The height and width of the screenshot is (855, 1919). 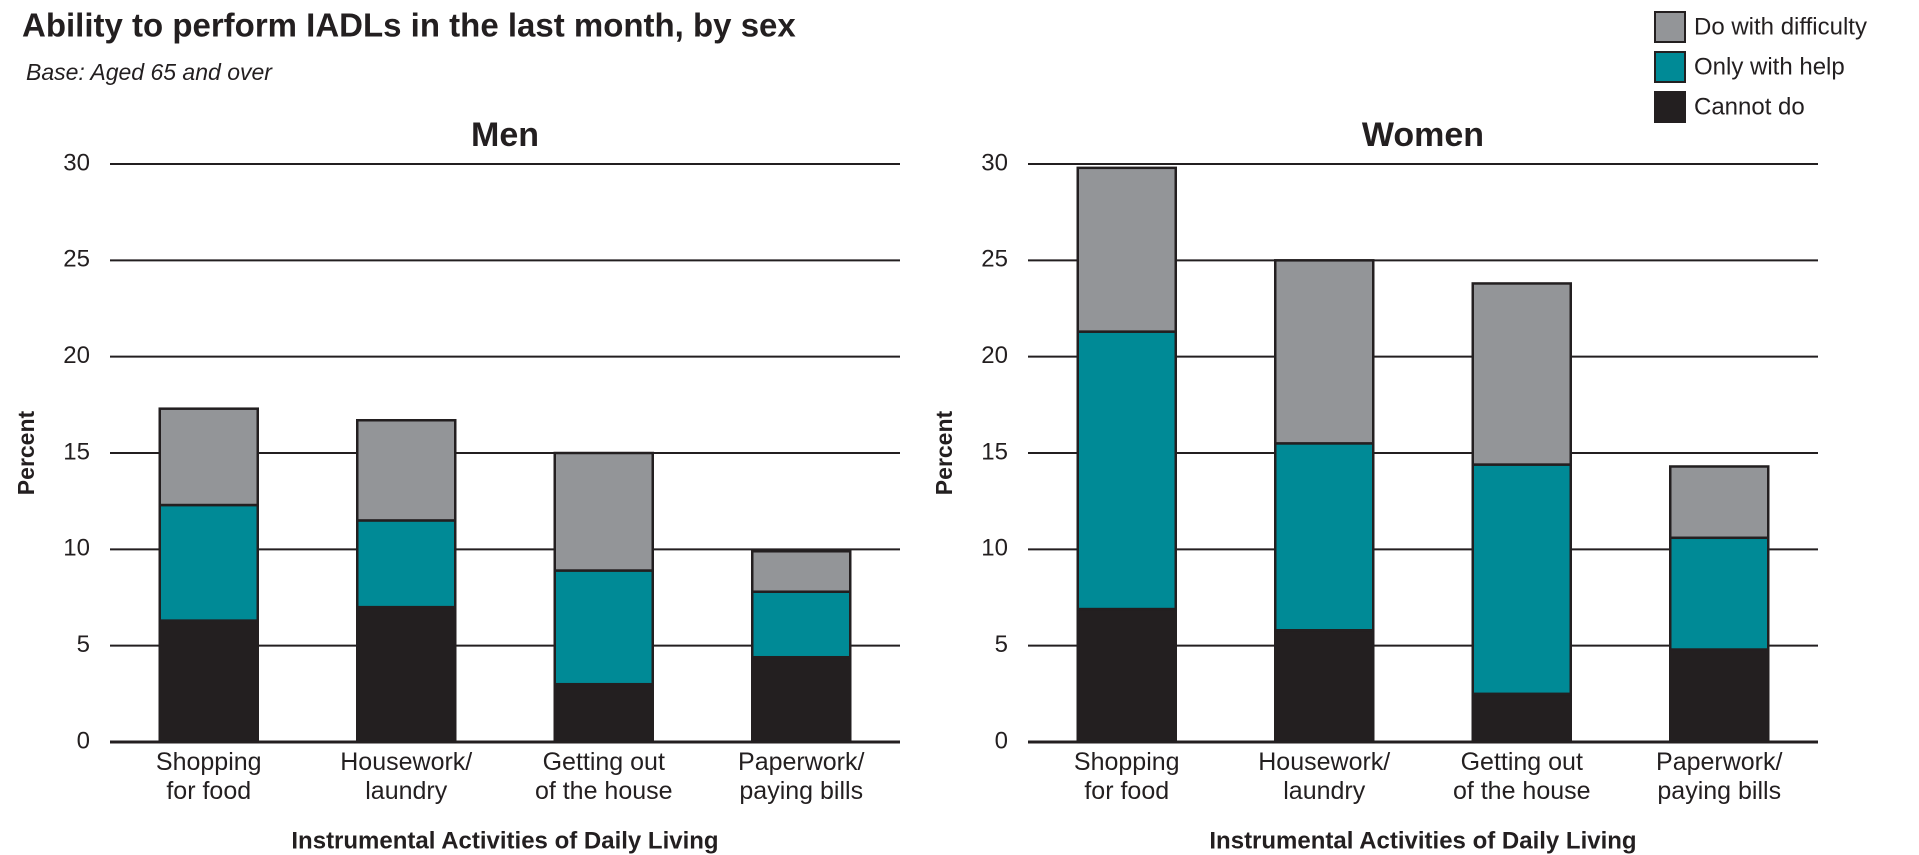 I want to click on page-subtitle: Base: Aged 65 and over, so click(x=149, y=72).